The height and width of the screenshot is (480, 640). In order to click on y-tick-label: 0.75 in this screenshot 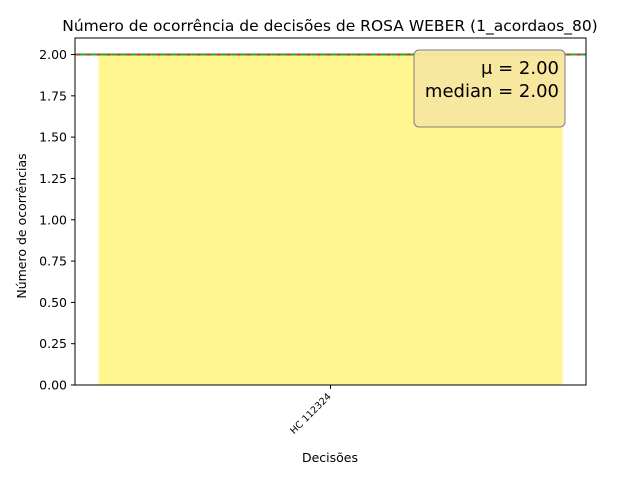, I will do `click(53, 261)`.